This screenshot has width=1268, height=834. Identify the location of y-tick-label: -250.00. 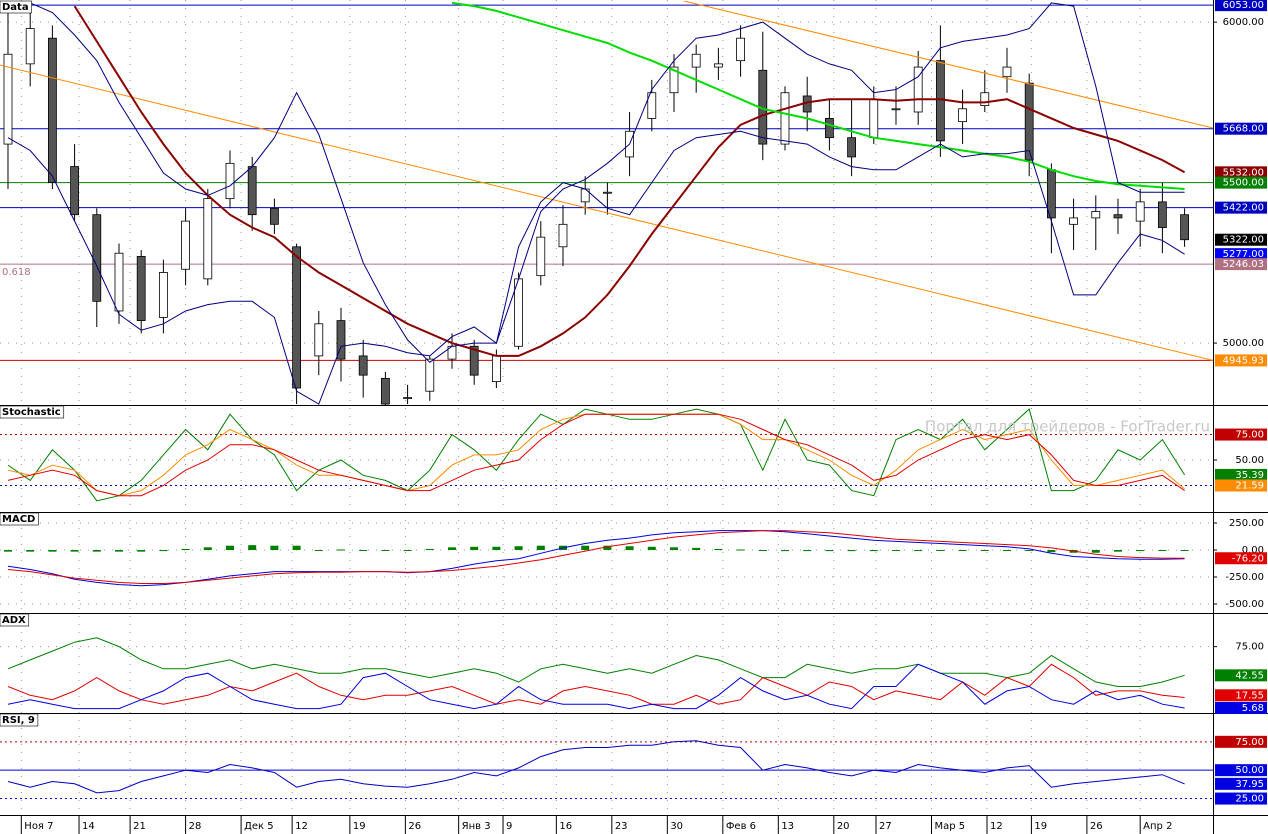
(1244, 577).